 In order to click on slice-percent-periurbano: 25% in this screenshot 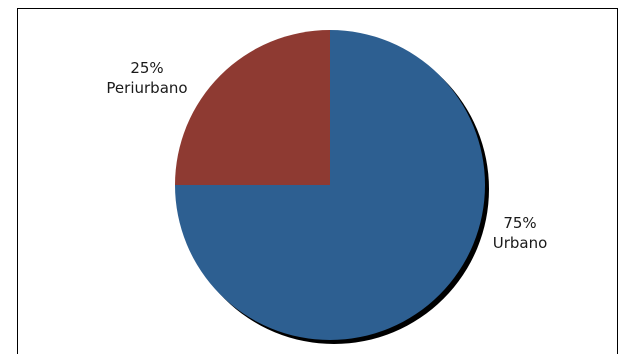, I will do `click(146, 68)`.